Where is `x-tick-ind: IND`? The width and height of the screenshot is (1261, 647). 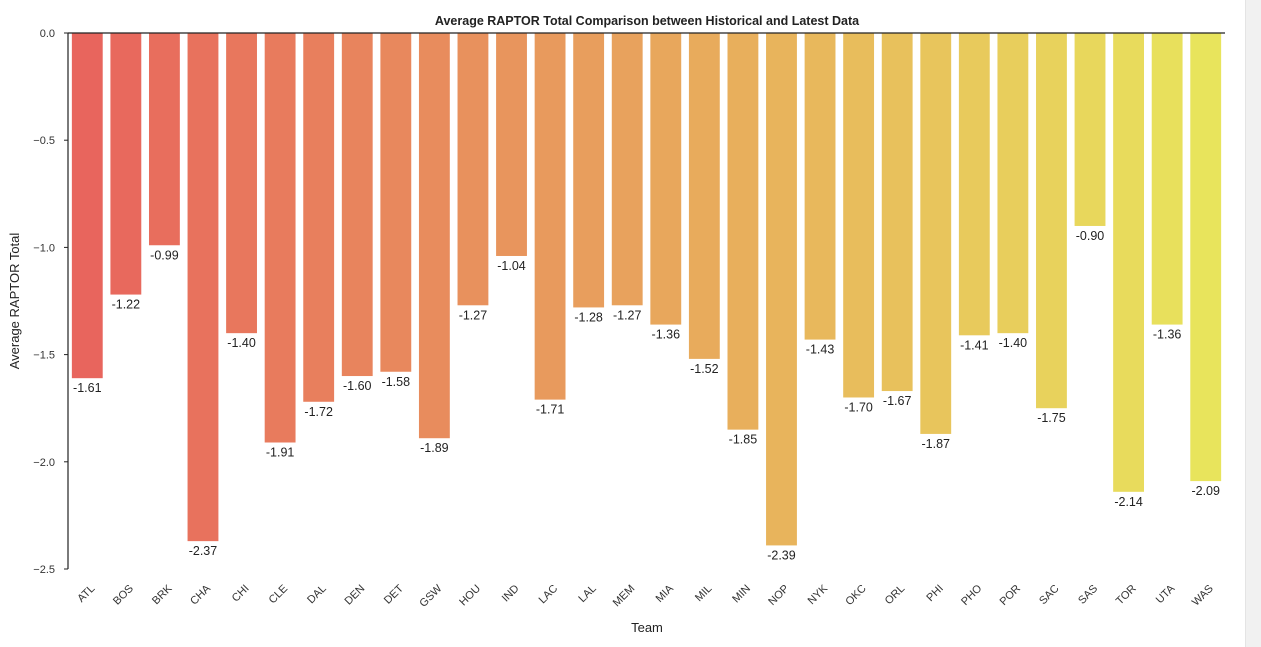 x-tick-ind: IND is located at coordinates (511, 594).